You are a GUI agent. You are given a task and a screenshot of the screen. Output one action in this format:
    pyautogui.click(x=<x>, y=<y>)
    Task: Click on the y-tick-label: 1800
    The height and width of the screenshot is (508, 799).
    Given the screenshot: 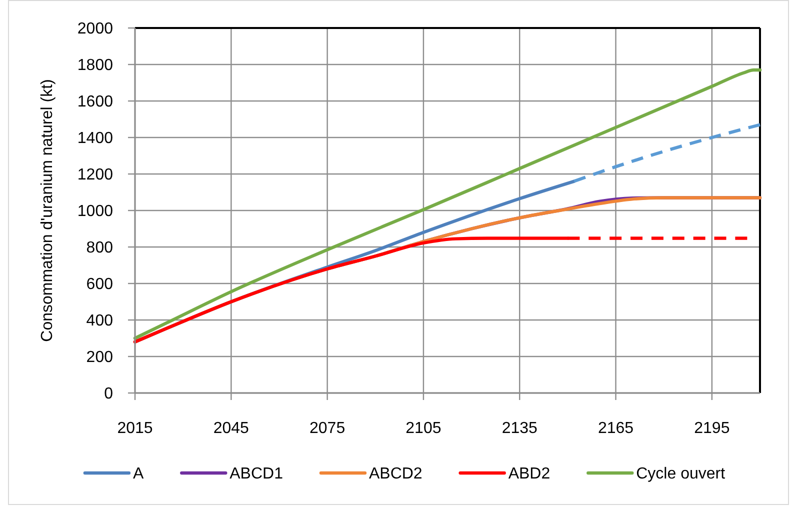 What is the action you would take?
    pyautogui.click(x=95, y=65)
    